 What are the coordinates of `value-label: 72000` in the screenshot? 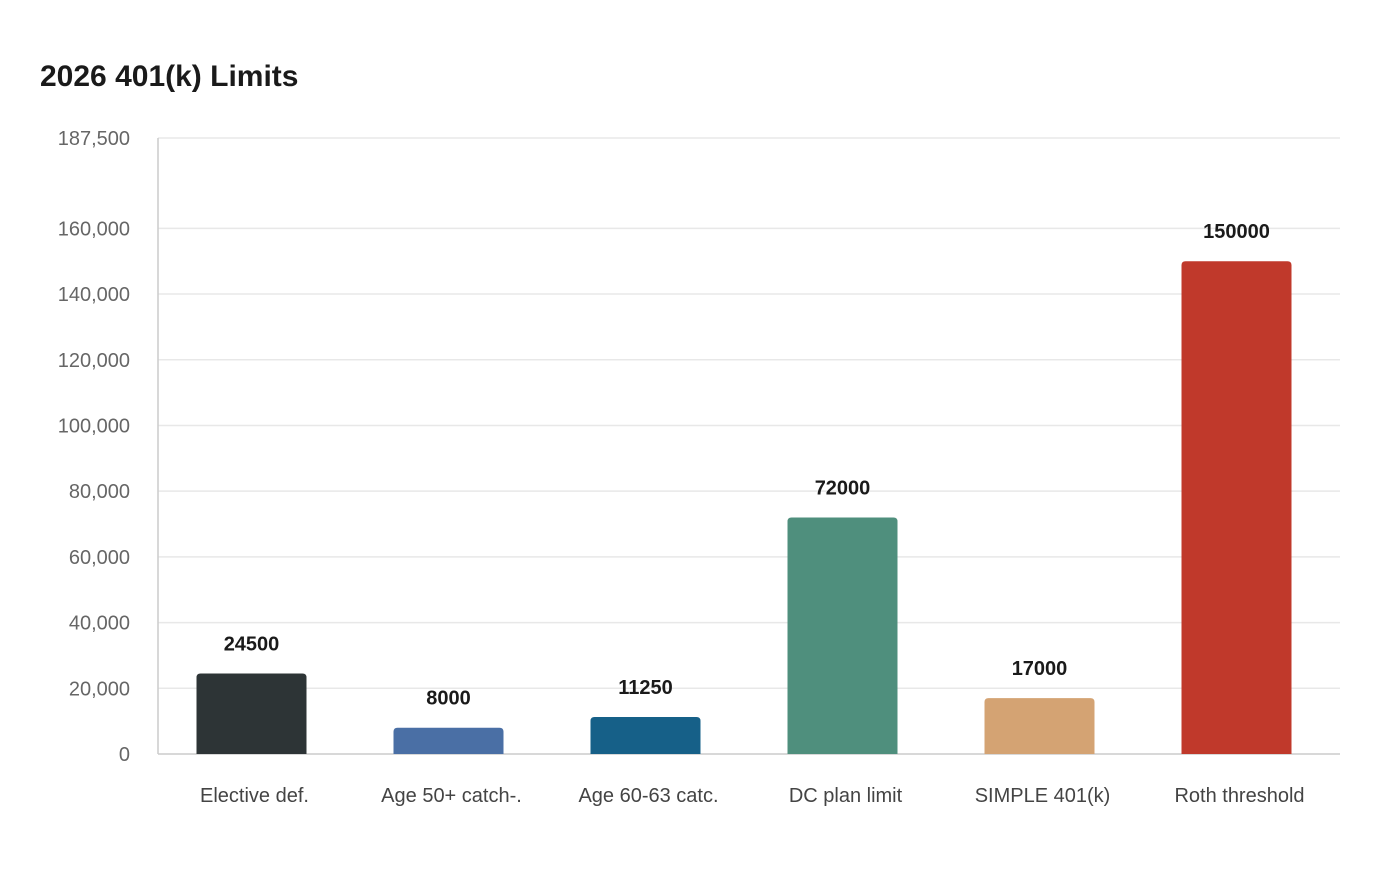 It's located at (843, 488).